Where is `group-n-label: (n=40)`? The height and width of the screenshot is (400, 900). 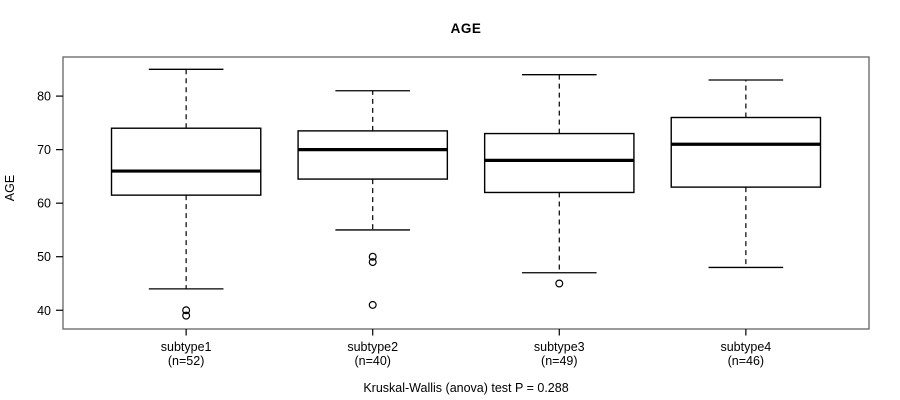
group-n-label: (n=40) is located at coordinates (372, 361).